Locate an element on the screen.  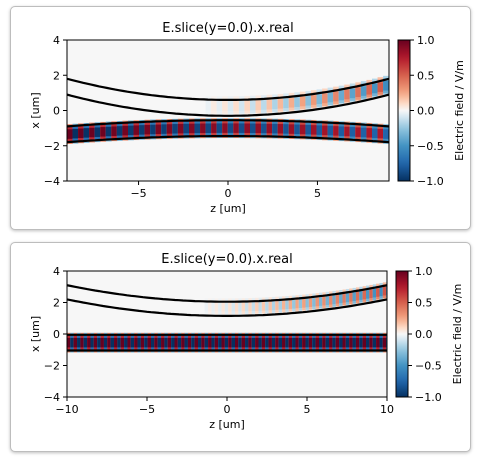
y-tick-label: −2 is located at coordinates (52, 366).